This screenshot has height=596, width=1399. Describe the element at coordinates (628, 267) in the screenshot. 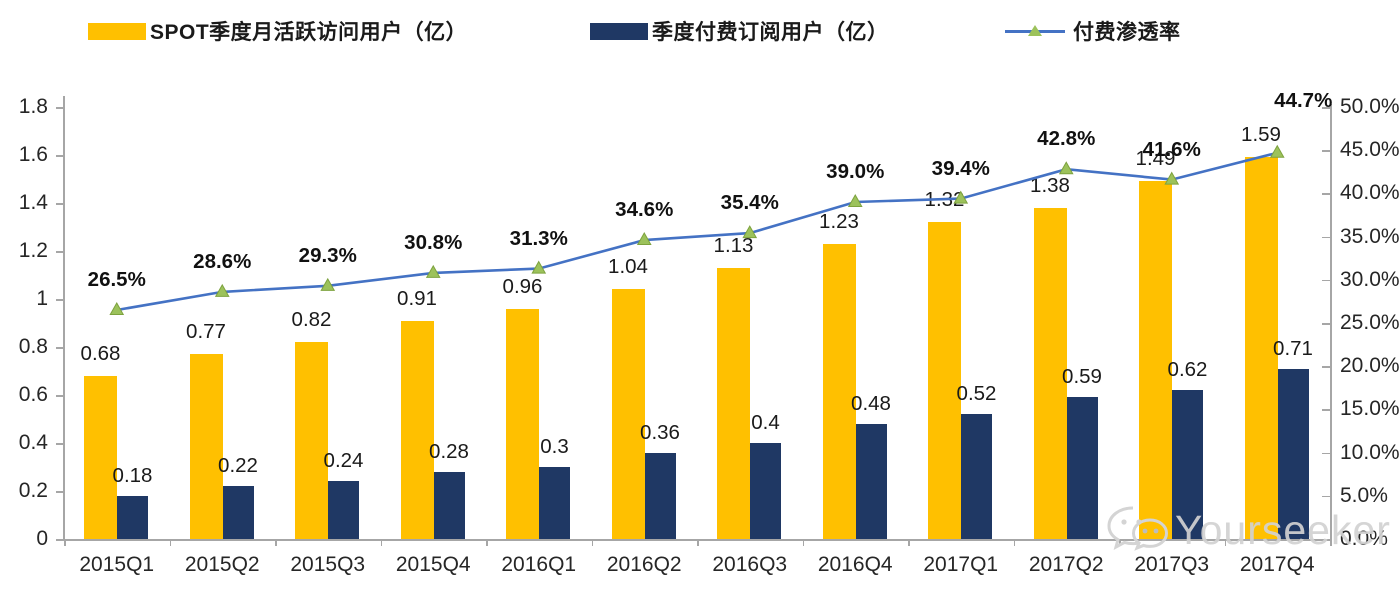

I see `mau-value-label: 1.04` at that location.